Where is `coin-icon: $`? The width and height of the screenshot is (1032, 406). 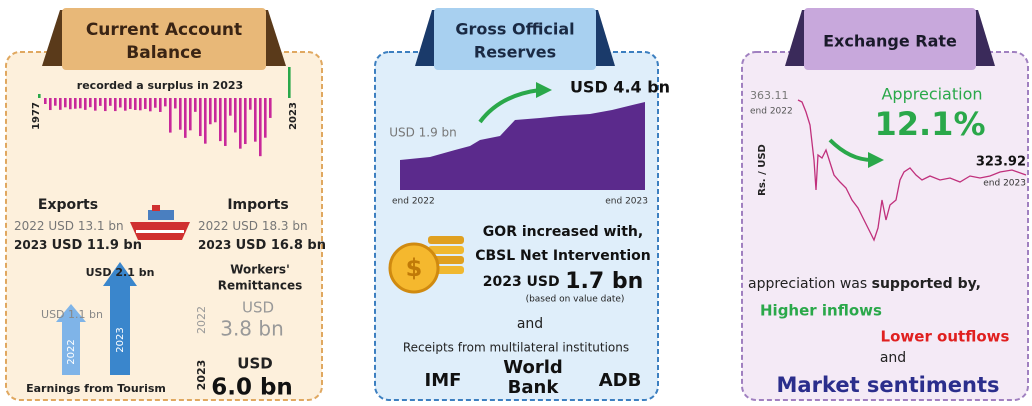
coin-icon: $ is located at coordinates (426, 265).